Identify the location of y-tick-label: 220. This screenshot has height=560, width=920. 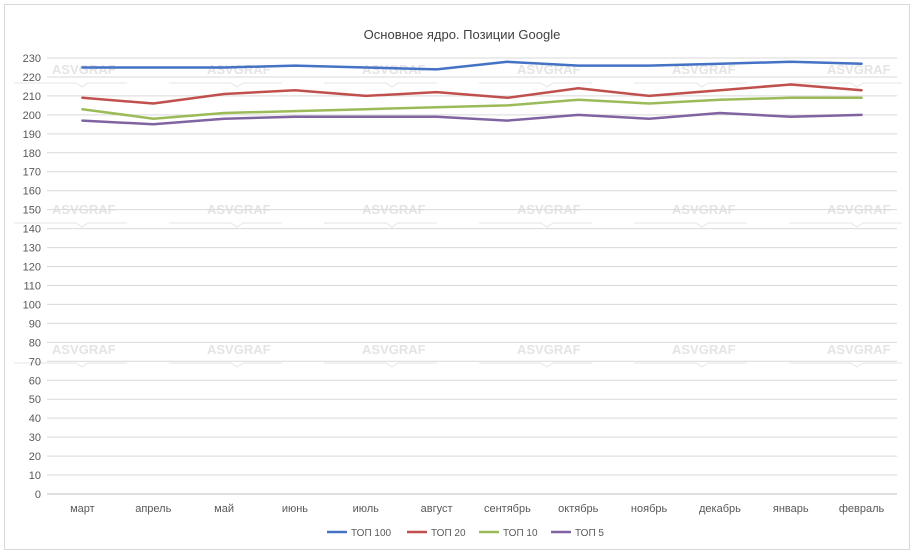
(32, 78).